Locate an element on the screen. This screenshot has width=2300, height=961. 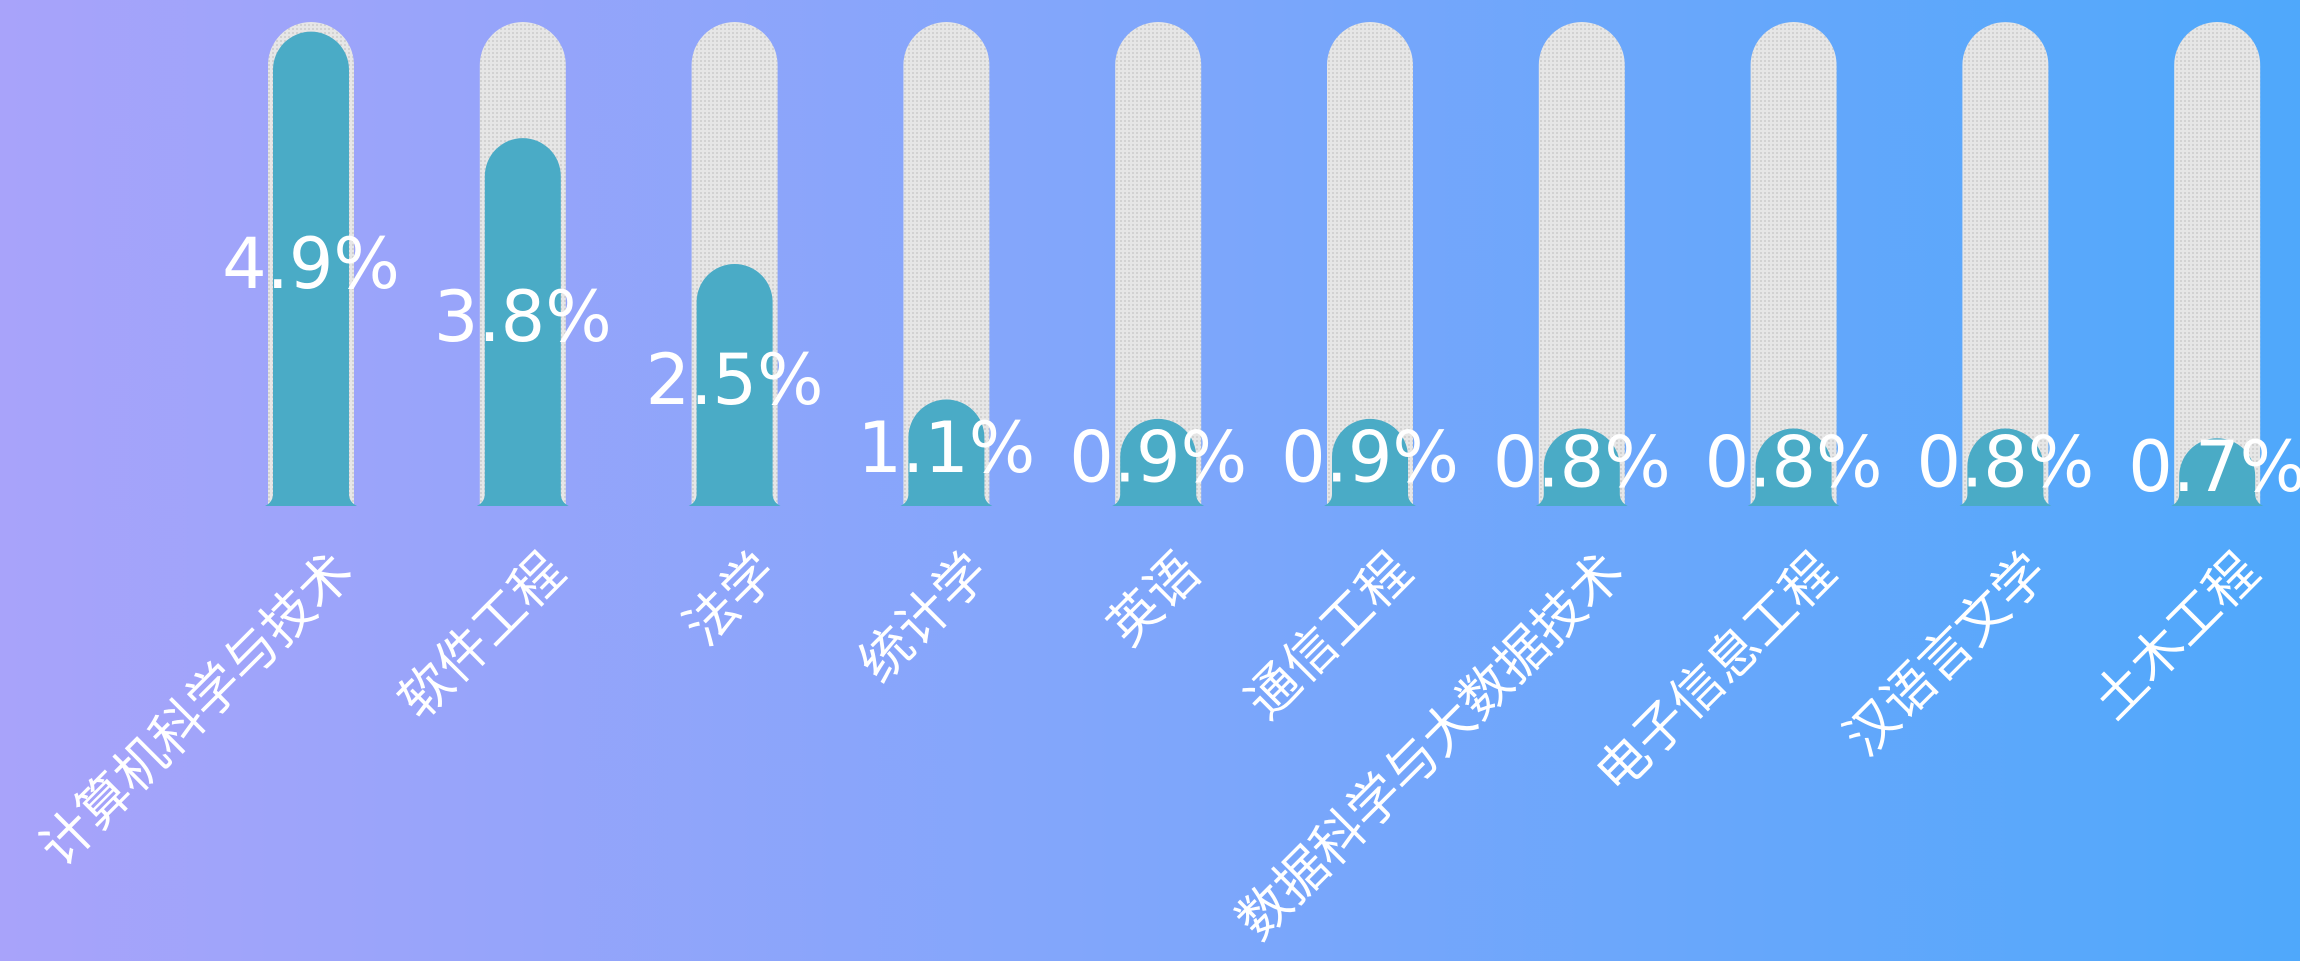
value-label: 0.7% is located at coordinates (2214, 467).